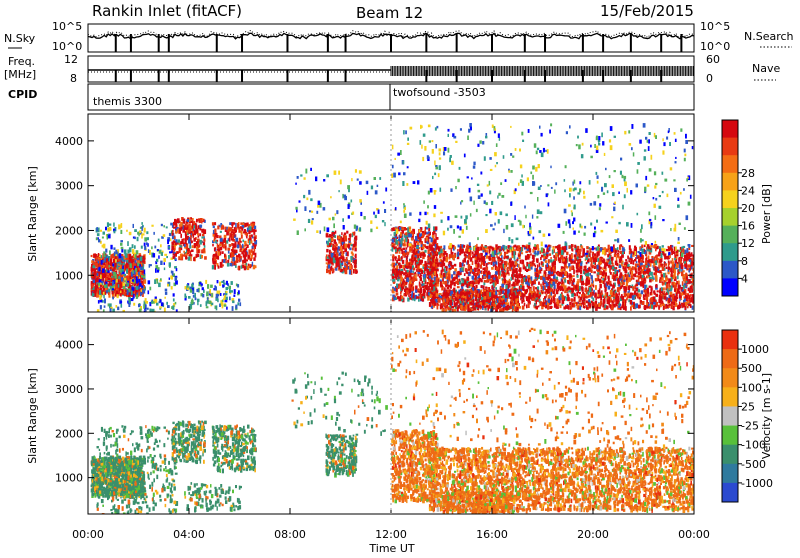 The height and width of the screenshot is (558, 800). Describe the element at coordinates (715, 46) in the screenshot. I see `nsearch-tick-bottom: 10^0` at that location.